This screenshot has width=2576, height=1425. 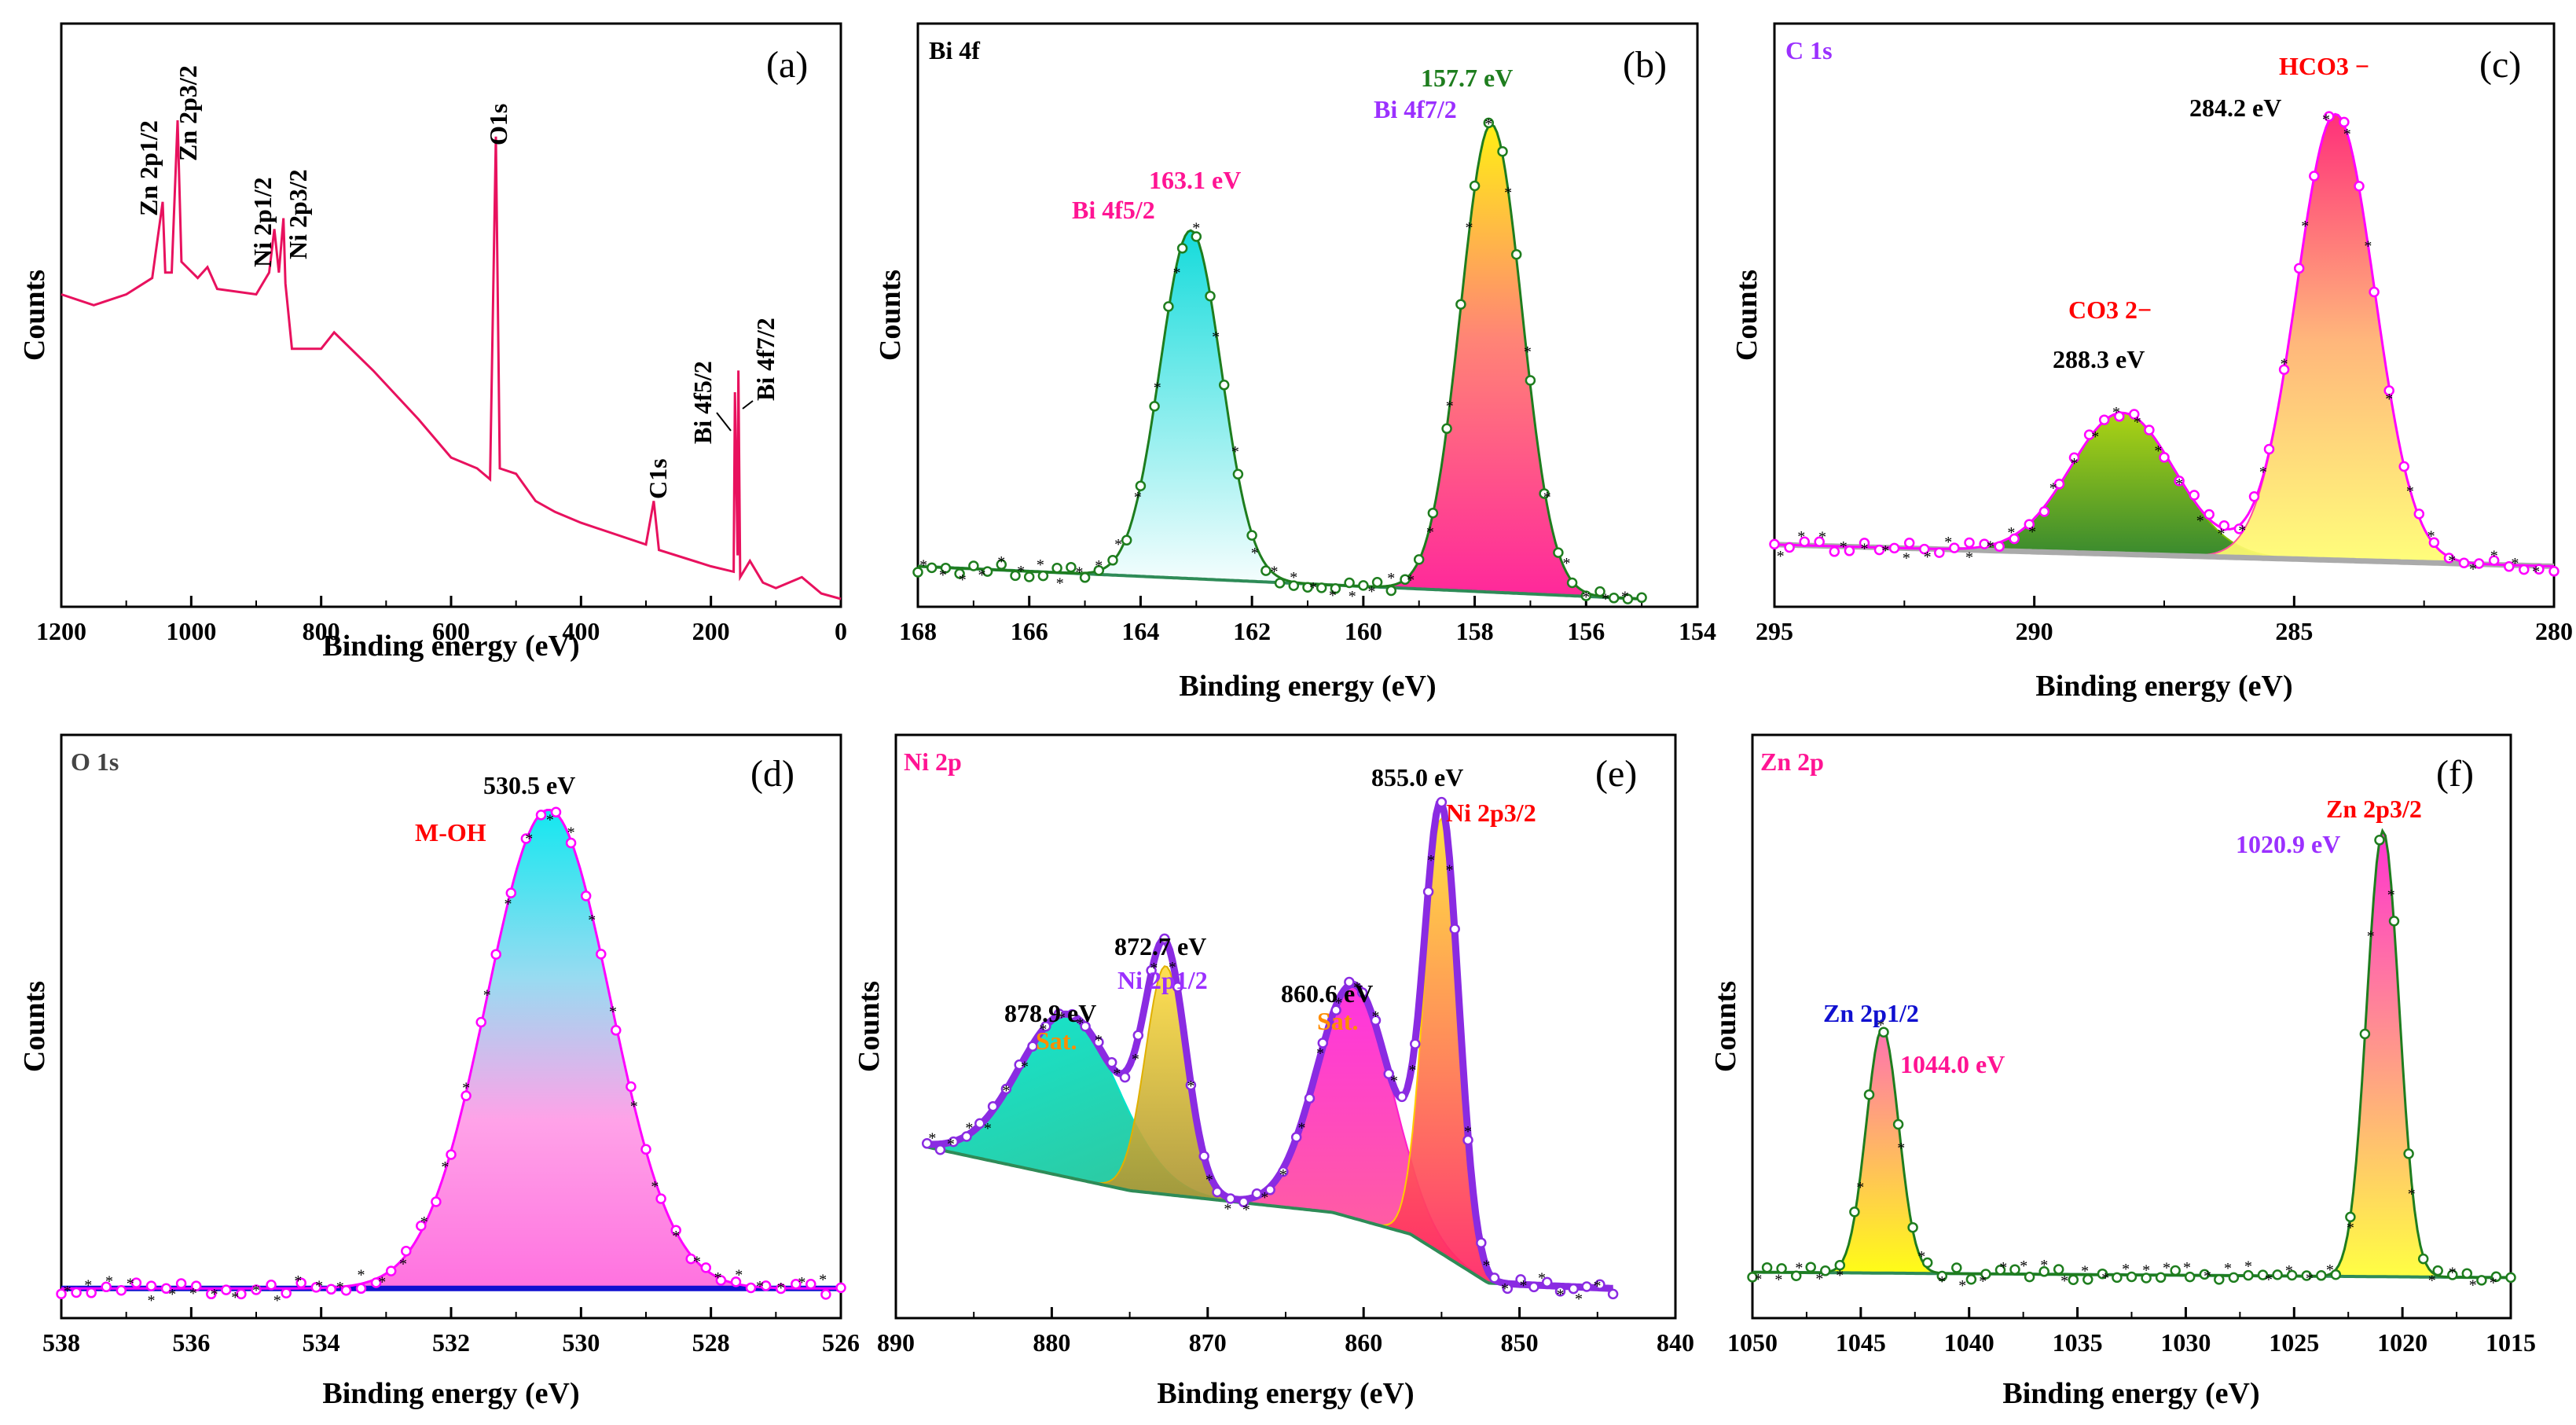 I want to click on x-tick-label: 1050, so click(x=1753, y=1343).